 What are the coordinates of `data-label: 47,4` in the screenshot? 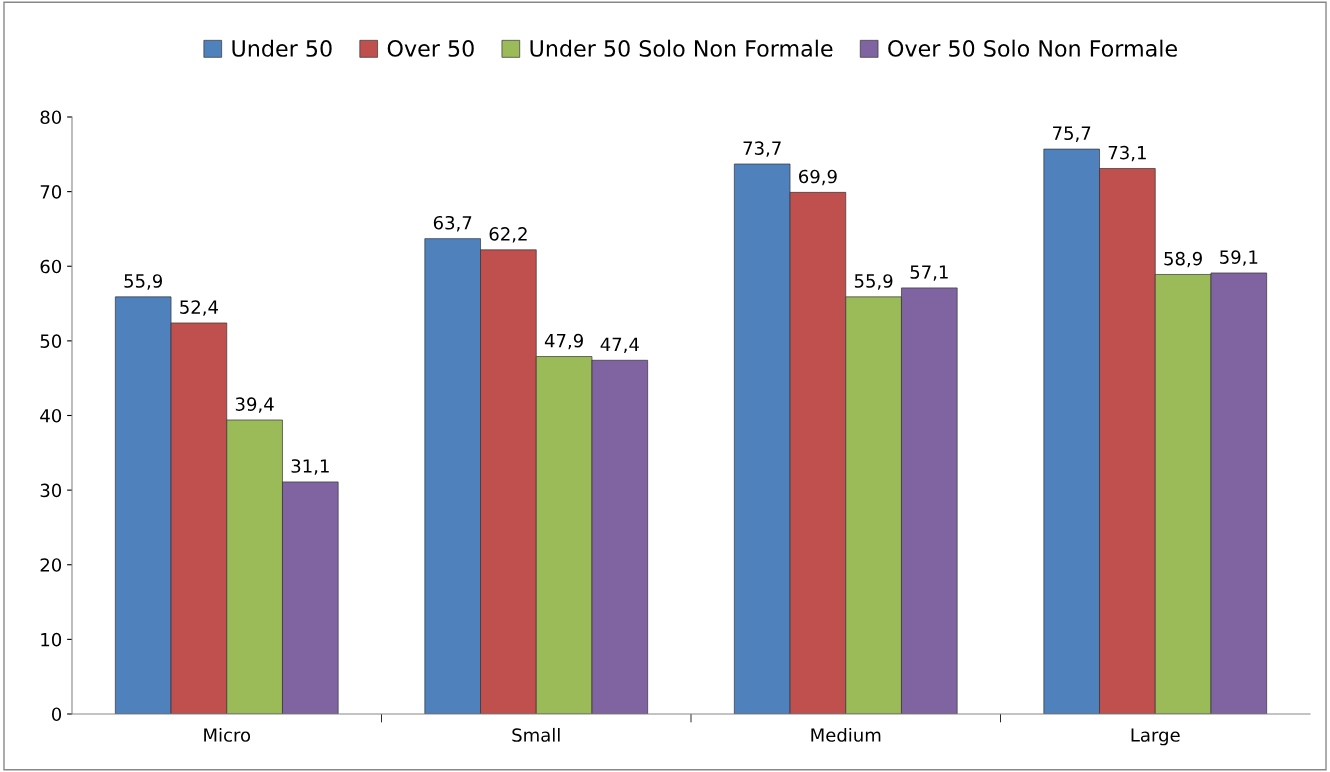 It's located at (619, 345).